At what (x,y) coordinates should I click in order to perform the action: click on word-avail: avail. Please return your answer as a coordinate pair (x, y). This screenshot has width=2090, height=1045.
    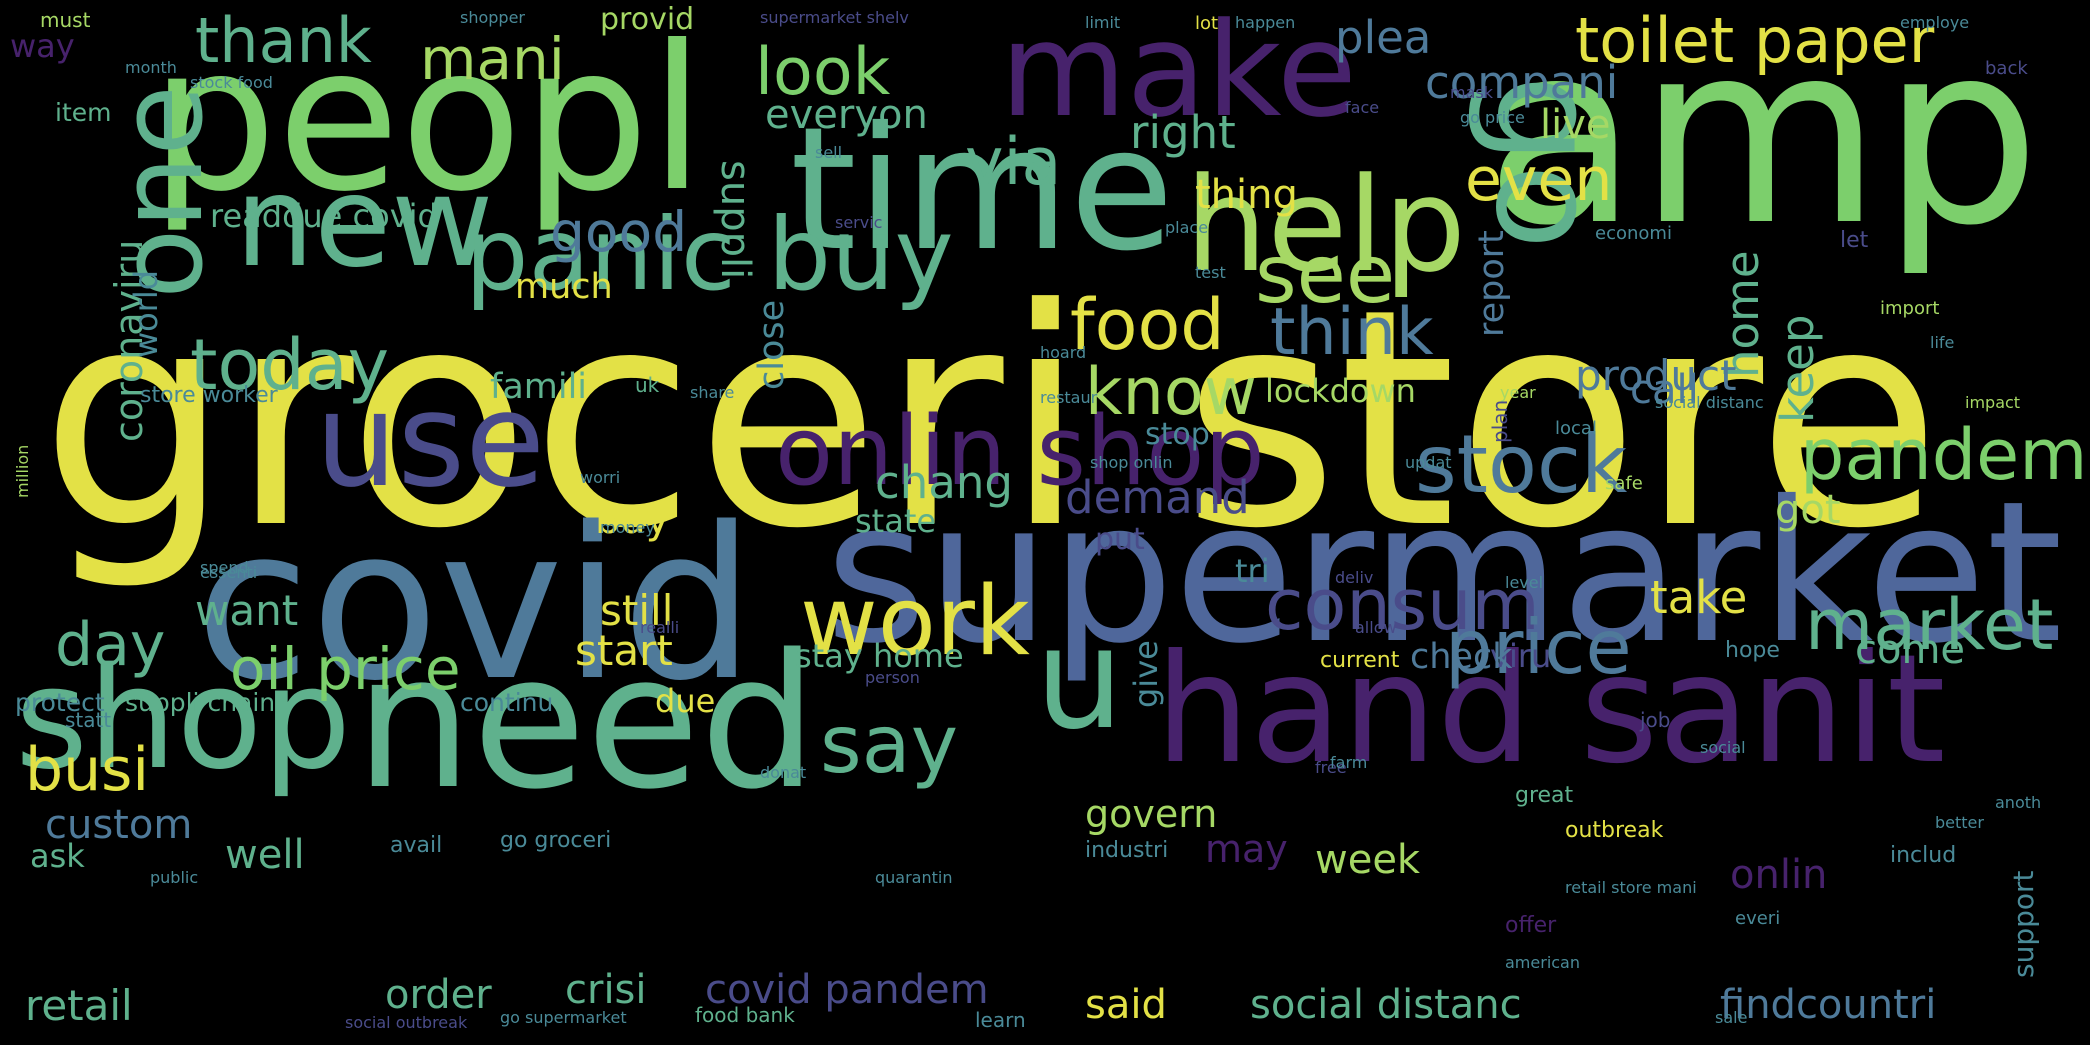
    Looking at the image, I should click on (416, 845).